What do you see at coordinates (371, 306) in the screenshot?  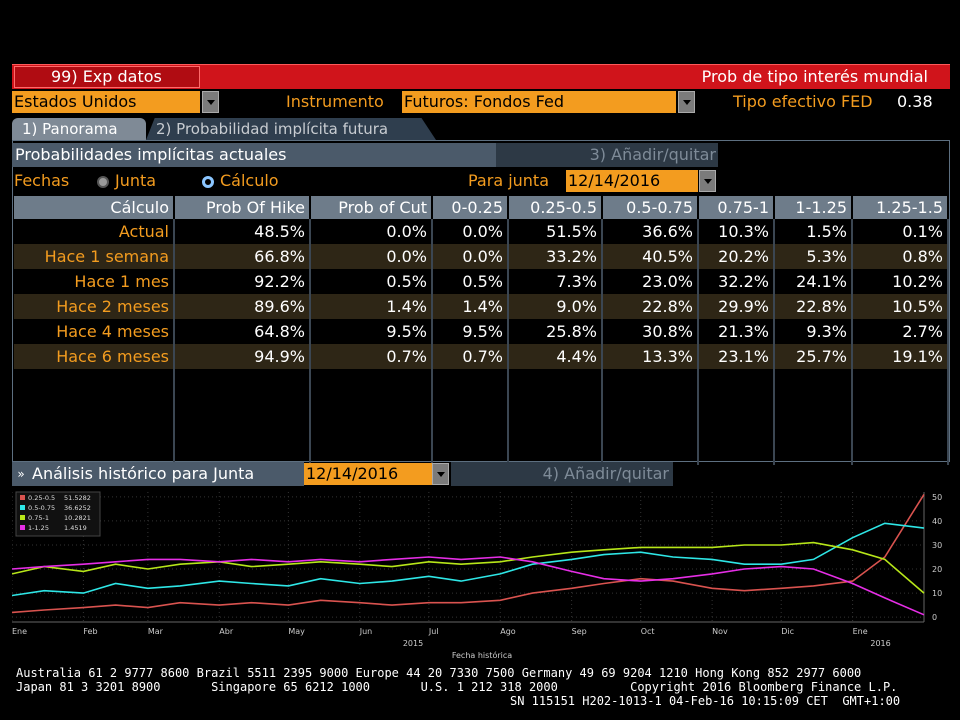 I see `table-cell: 1.4%` at bounding box center [371, 306].